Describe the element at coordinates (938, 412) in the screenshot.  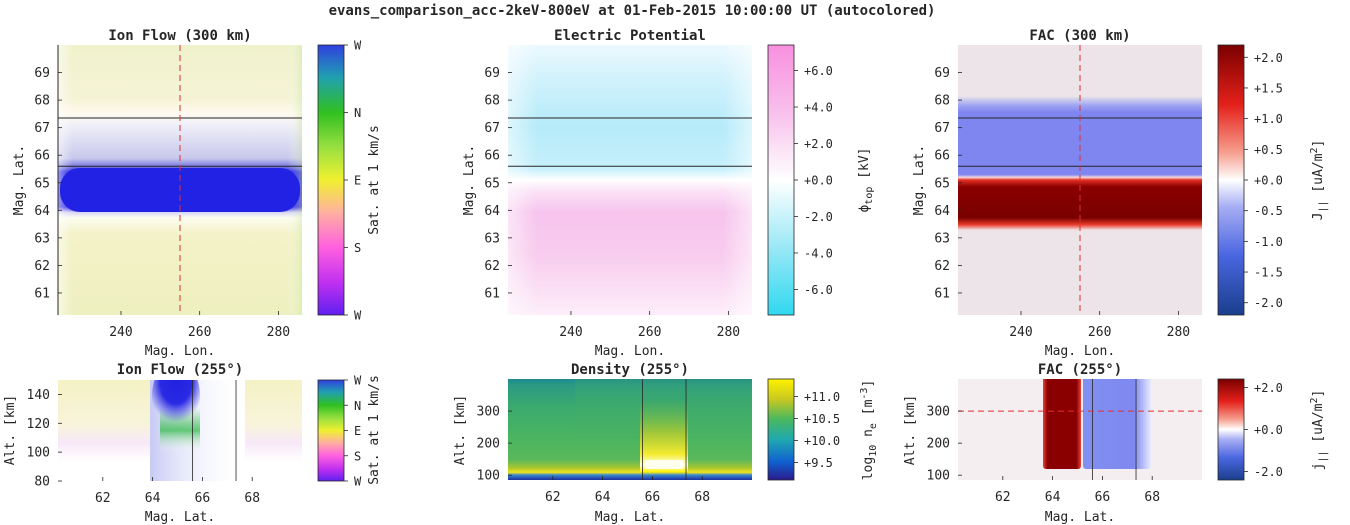
I see `y-tick-label: 300` at that location.